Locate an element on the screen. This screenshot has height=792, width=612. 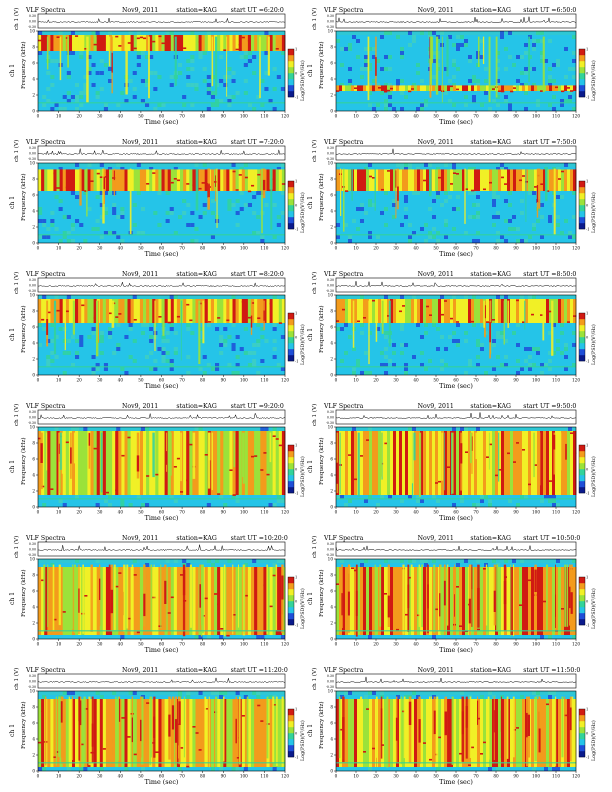
spectrogram-image is located at coordinates (162, 335).